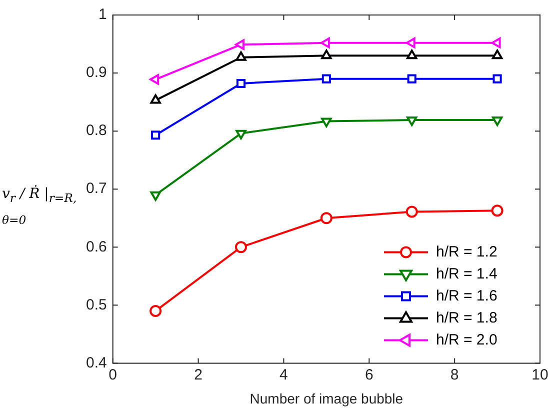 This screenshot has height=412, width=552. What do you see at coordinates (96, 247) in the screenshot?
I see `y-tick-label: 0.6` at bounding box center [96, 247].